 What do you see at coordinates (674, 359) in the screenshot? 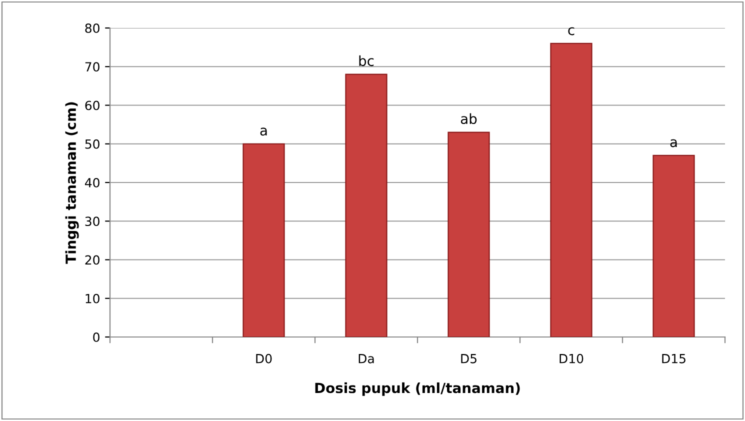
I see `x-tick-label: D15` at bounding box center [674, 359].